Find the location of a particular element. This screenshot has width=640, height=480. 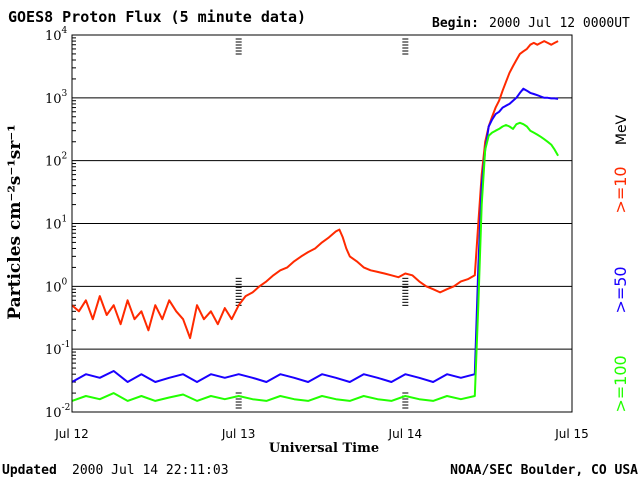

y-tick-label: 10⁴ is located at coordinates (56, 35).